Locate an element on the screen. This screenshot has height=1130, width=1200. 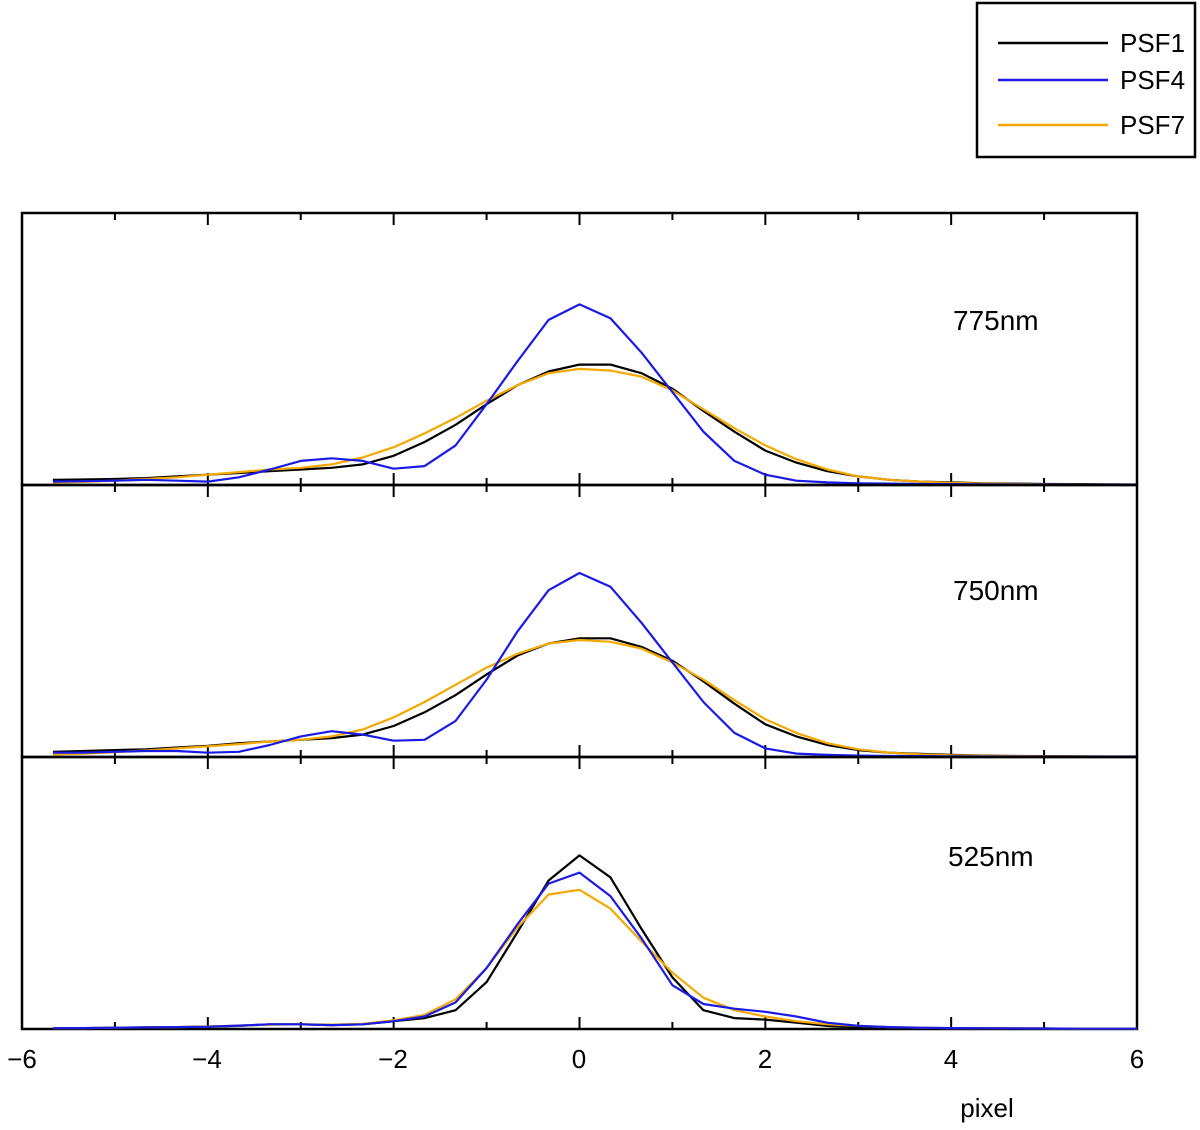
legend: PSF1 PSF4 PSF7 is located at coordinates (1086, 80).